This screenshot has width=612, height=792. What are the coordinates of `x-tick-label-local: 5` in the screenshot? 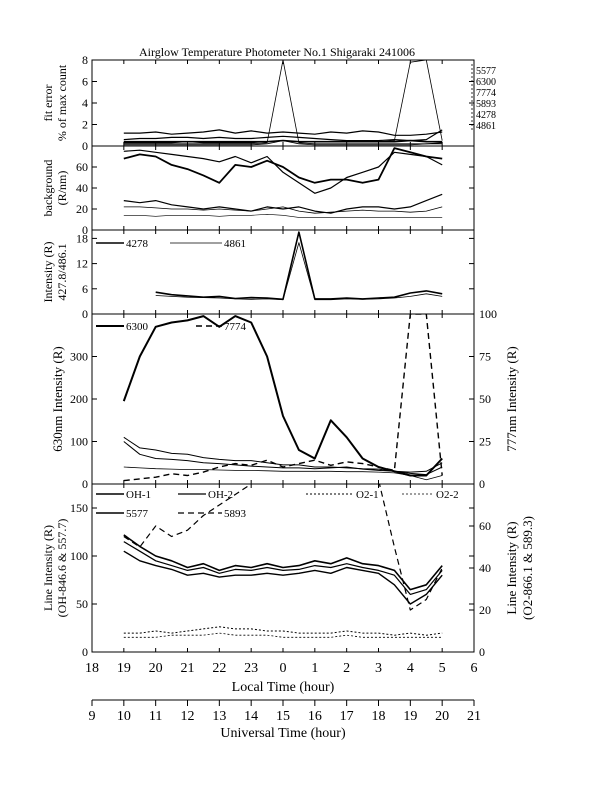 It's located at (442, 668).